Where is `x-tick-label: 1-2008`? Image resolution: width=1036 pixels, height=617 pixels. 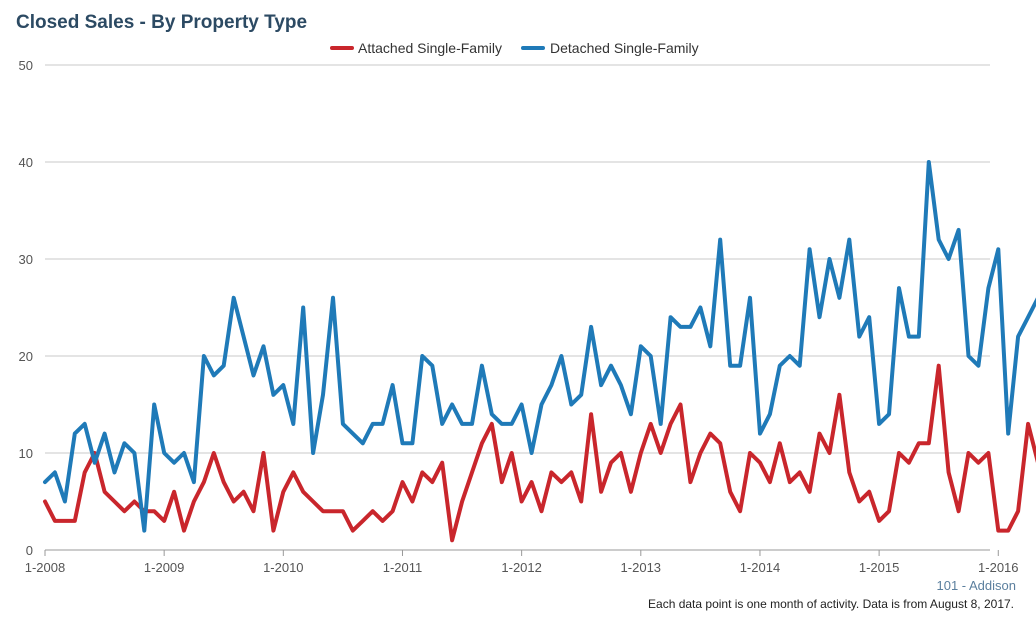
x-tick-label: 1-2008 is located at coordinates (45, 567).